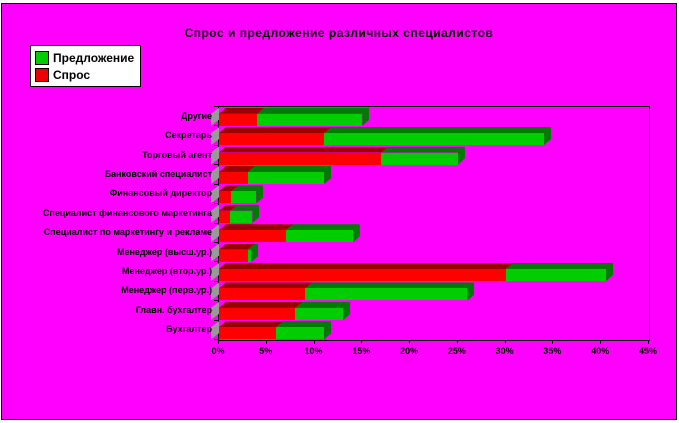 Image resolution: width=679 pixels, height=423 pixels. I want to click on category-label: Менеджер (втор.ур.), so click(167, 271).